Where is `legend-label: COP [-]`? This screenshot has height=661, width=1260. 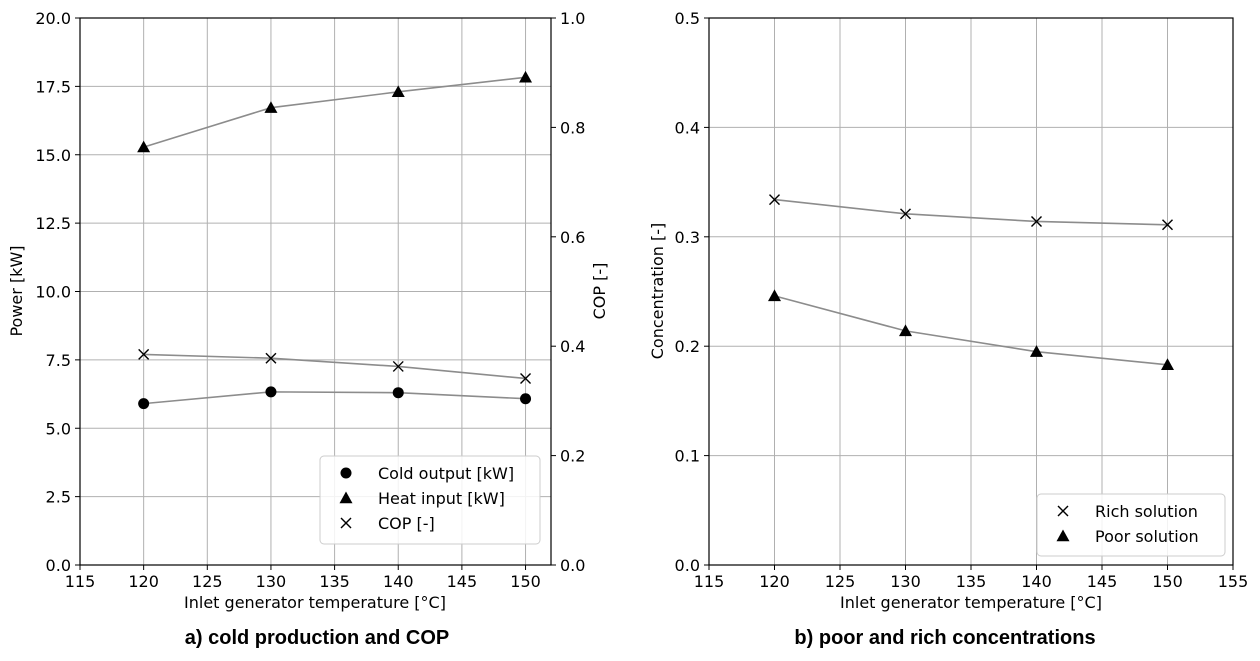 legend-label: COP [-] is located at coordinates (406, 523).